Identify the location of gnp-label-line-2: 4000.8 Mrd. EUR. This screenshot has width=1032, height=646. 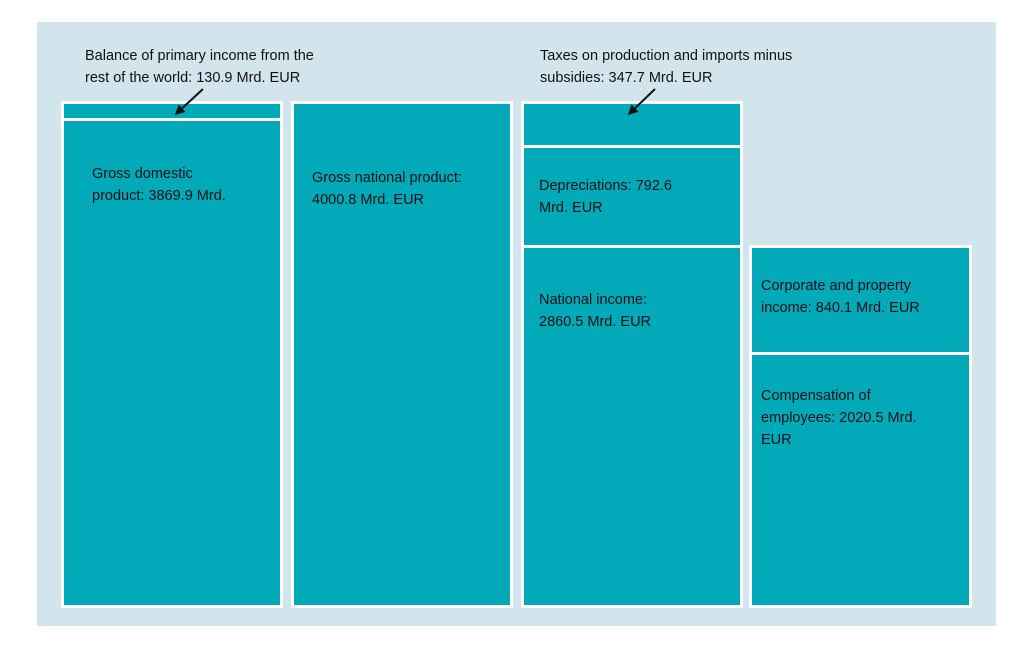
(368, 200).